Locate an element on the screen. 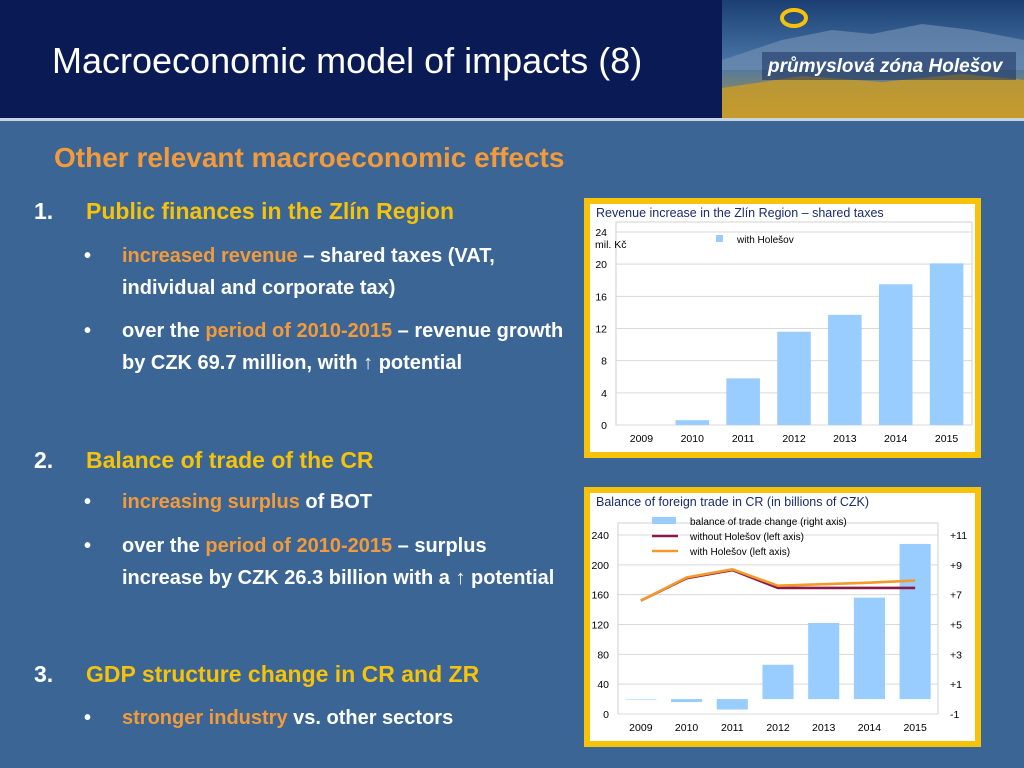  y-tick-label: 0 is located at coordinates (604, 426).